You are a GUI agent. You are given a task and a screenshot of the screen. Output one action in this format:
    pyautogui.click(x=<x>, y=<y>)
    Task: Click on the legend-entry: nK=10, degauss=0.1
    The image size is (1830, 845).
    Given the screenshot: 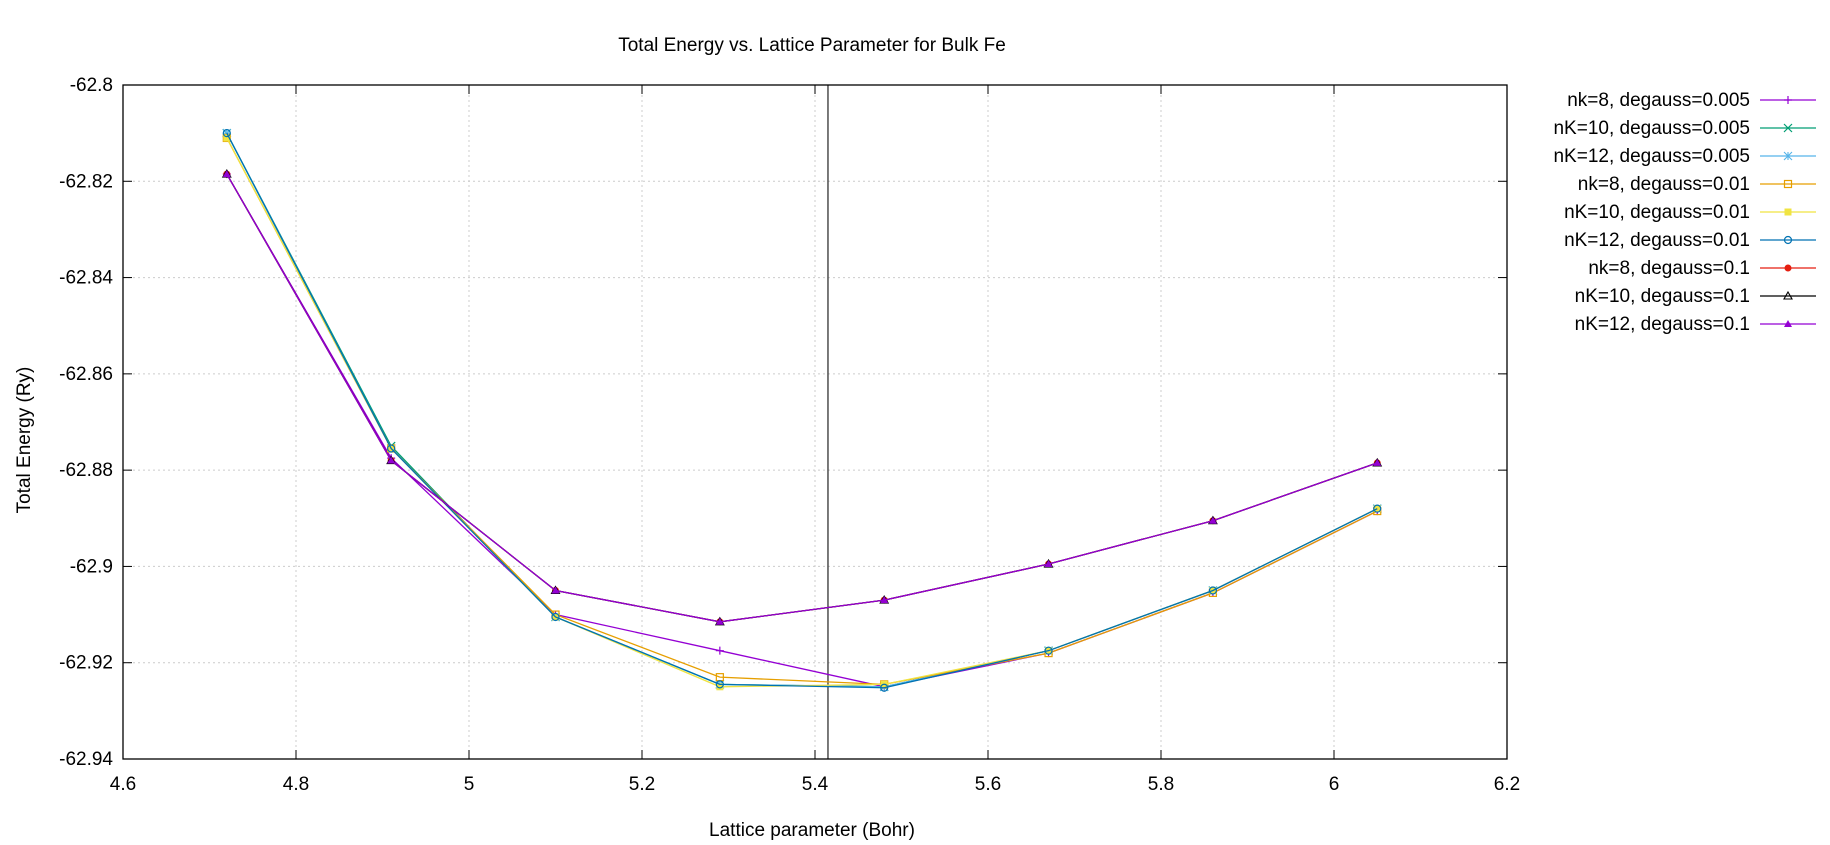 What is the action you would take?
    pyautogui.click(x=1695, y=296)
    